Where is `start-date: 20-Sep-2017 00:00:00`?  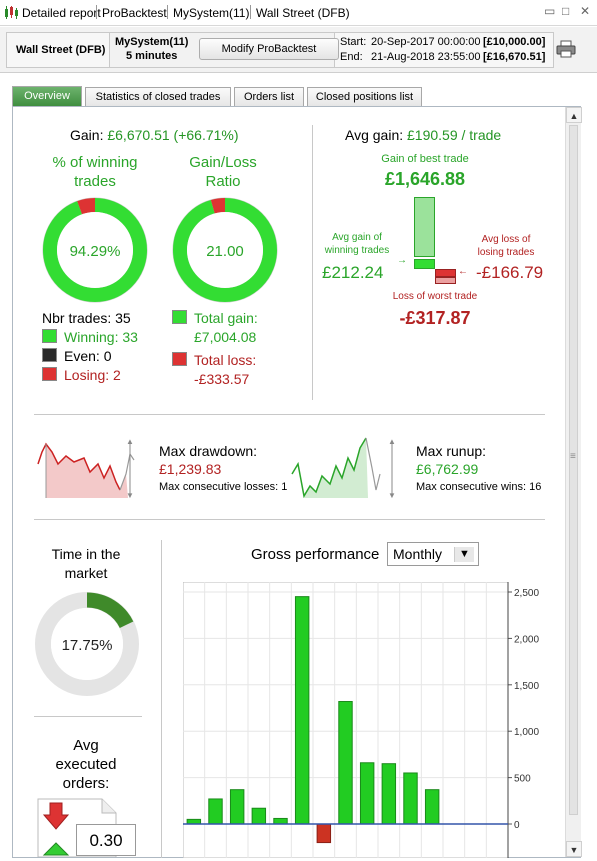
start-date: 20-Sep-2017 00:00:00 is located at coordinates (426, 42).